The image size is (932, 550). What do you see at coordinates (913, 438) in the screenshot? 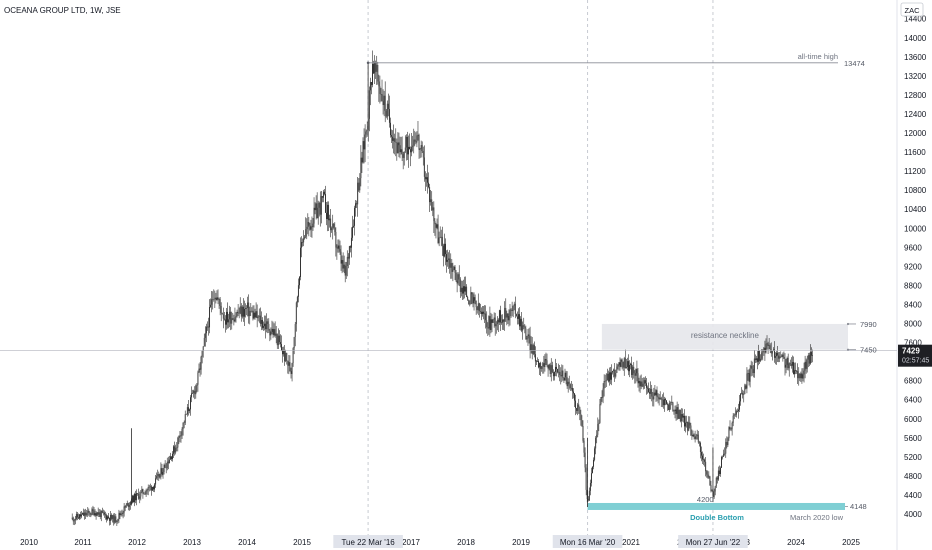
I see `y-tick-label: 5600` at bounding box center [913, 438].